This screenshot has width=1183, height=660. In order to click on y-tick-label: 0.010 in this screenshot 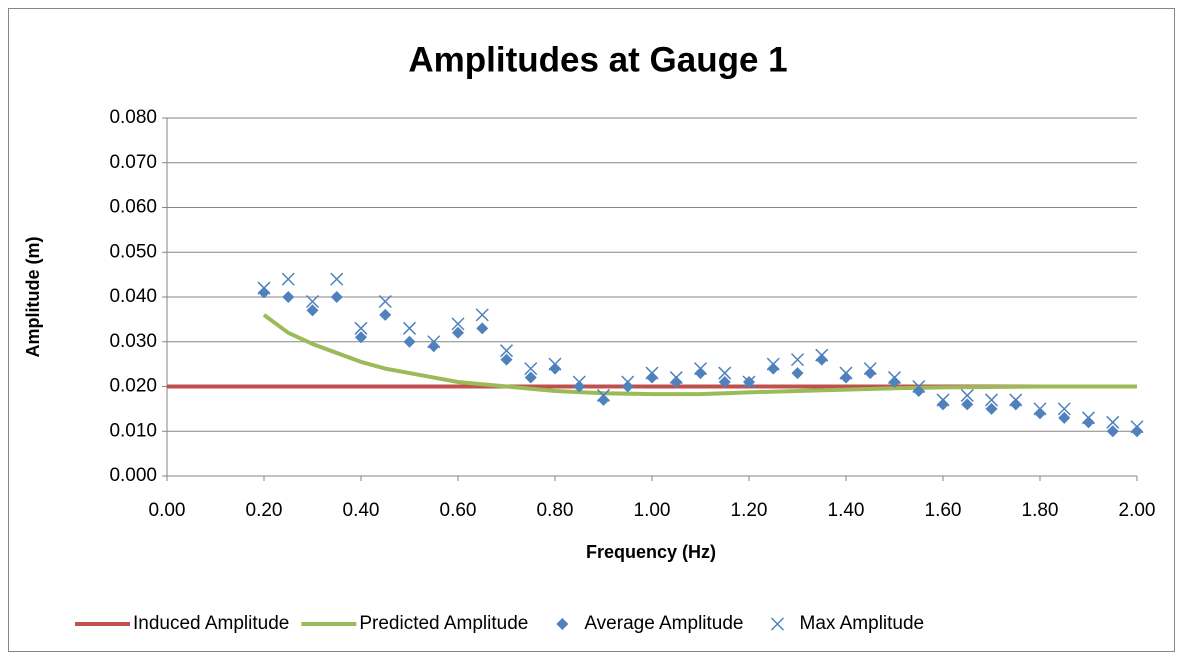, I will do `click(133, 430)`.